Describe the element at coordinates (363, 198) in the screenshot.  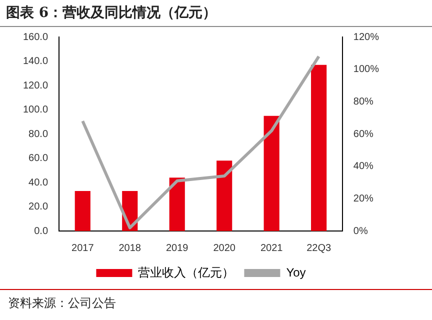
I see `y2-tick-label: 20%` at that location.